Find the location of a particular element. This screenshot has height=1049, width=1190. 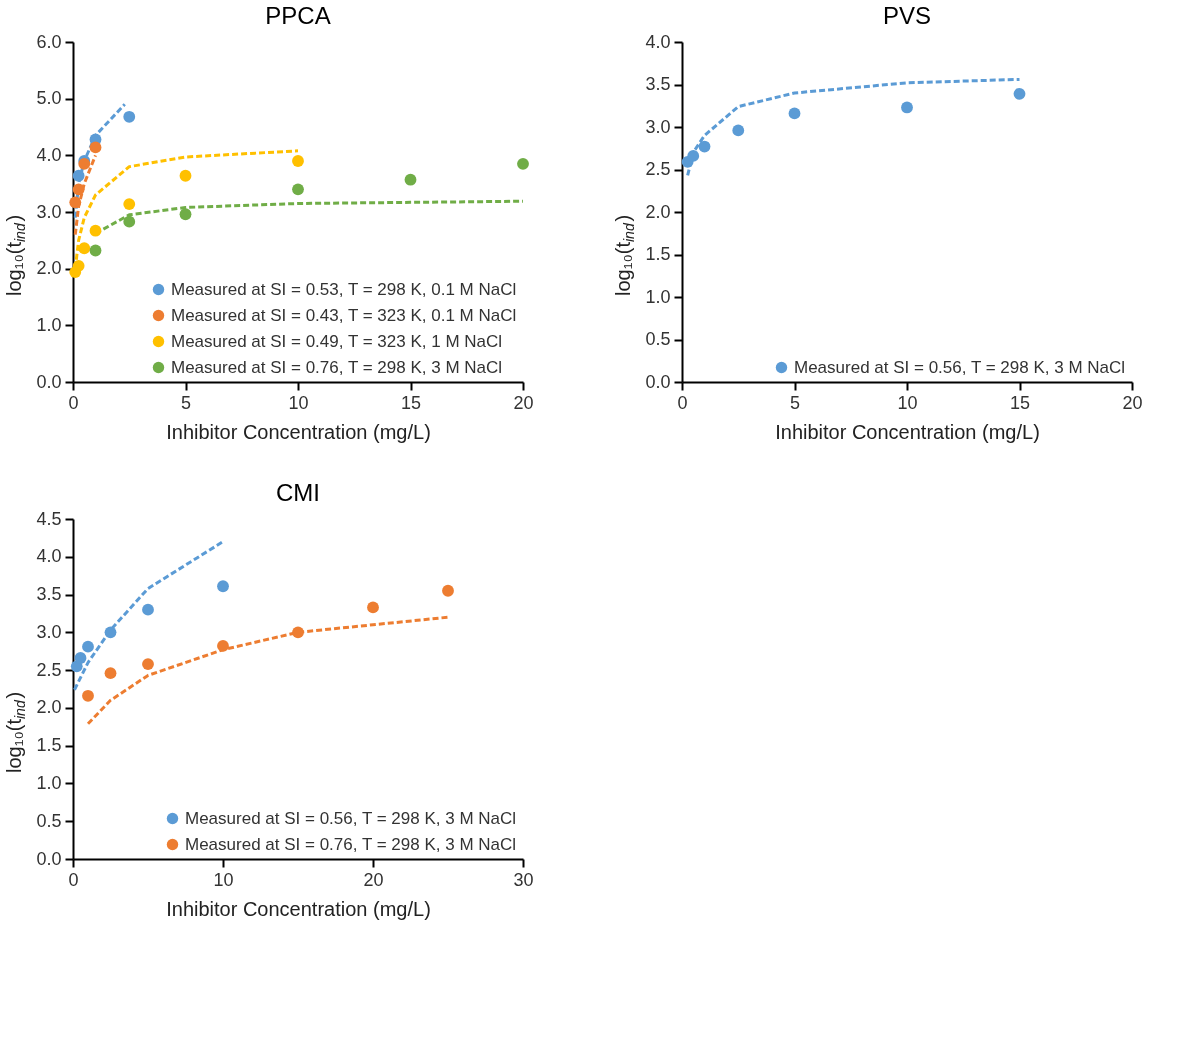

legend-label: Measured at SI = 0.53, T = 298 K, 0.1 M NaCl is located at coordinates (344, 289).